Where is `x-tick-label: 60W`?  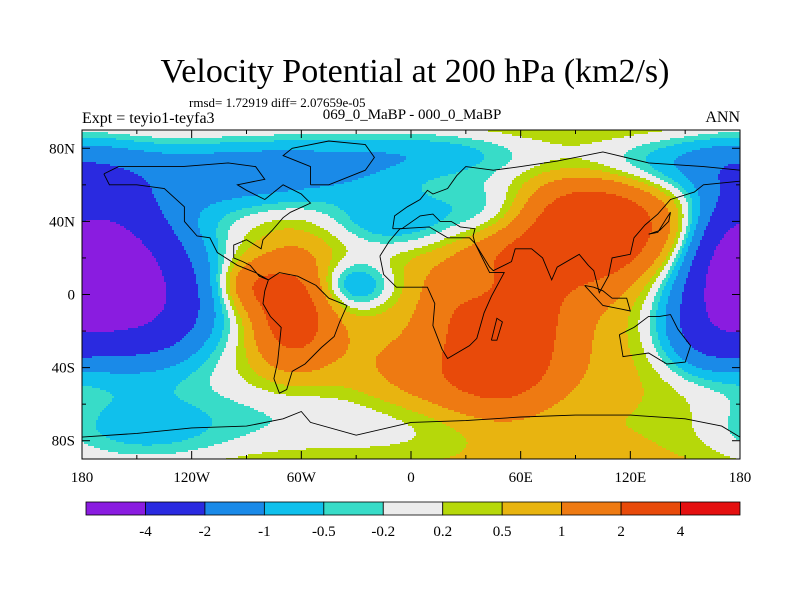
x-tick-label: 60W is located at coordinates (302, 478).